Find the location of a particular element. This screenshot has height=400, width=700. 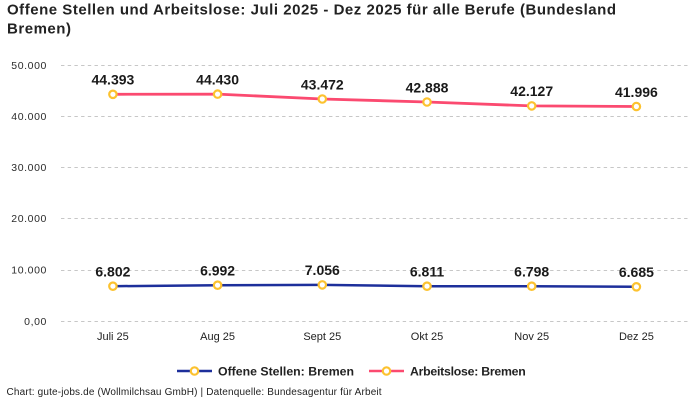

svg-text: 43.472 is located at coordinates (322, 84).